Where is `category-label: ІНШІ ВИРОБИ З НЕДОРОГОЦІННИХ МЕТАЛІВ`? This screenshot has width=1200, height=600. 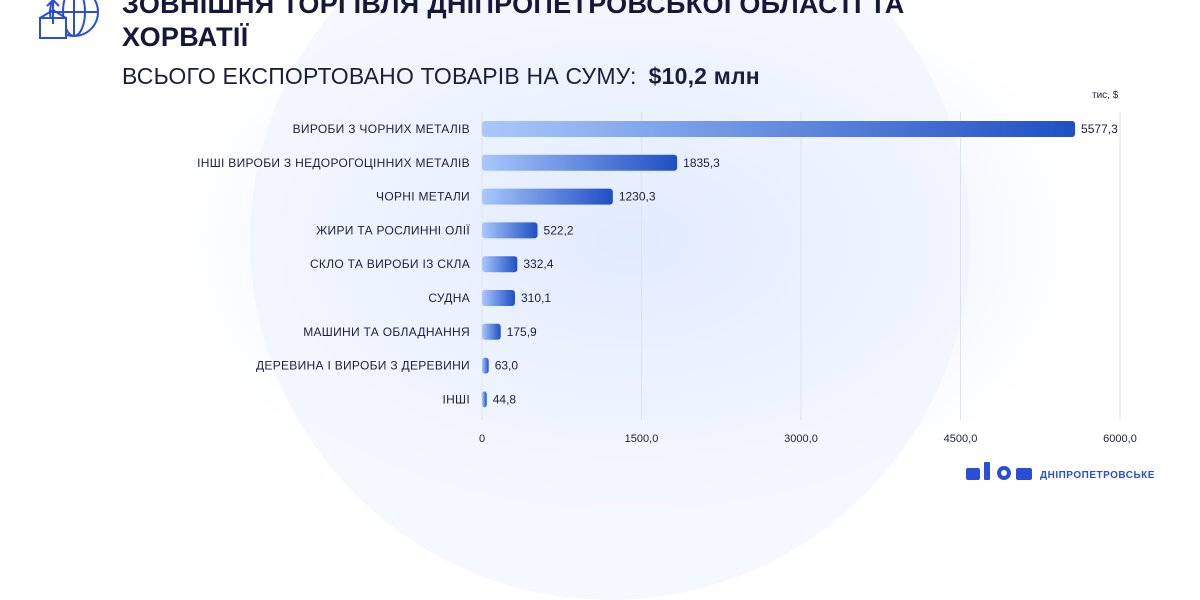
category-label: ІНШІ ВИРОБИ З НЕДОРОГОЦІННИХ МЕТАЛІВ is located at coordinates (333, 163).